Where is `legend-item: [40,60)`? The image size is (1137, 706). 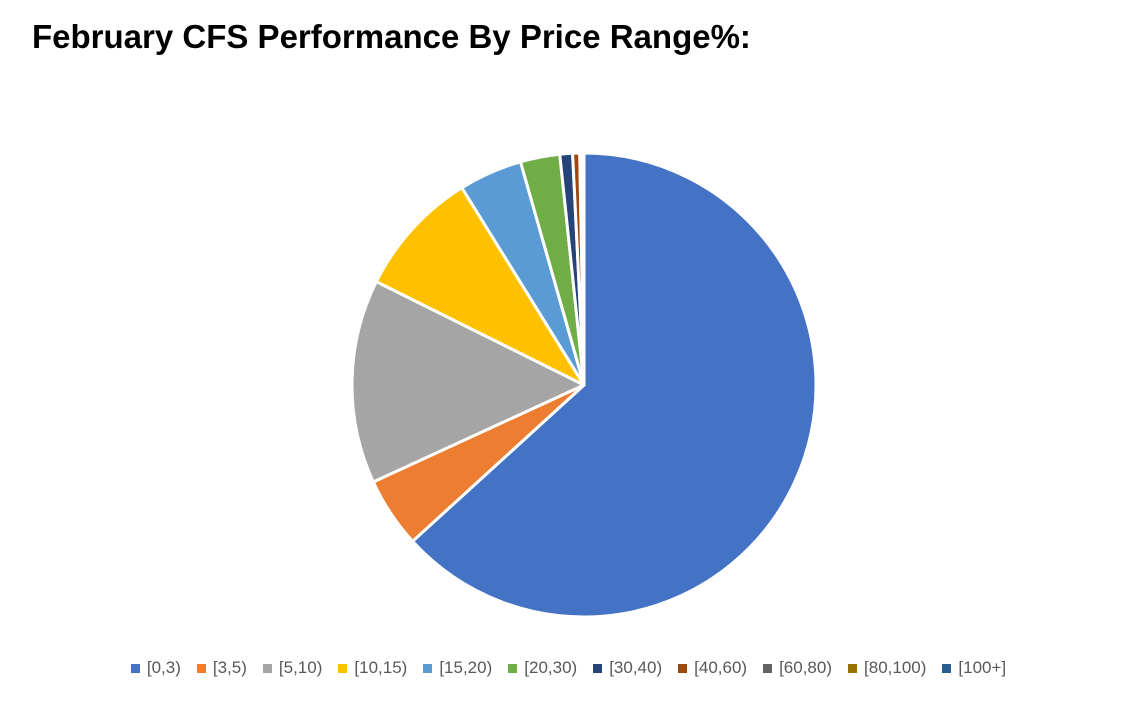 legend-item: [40,60) is located at coordinates (712, 668).